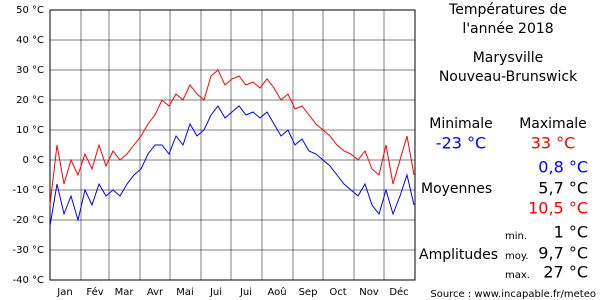 The height and width of the screenshot is (300, 600). I want to click on y-tick-label: 30 °C, so click(30, 70).